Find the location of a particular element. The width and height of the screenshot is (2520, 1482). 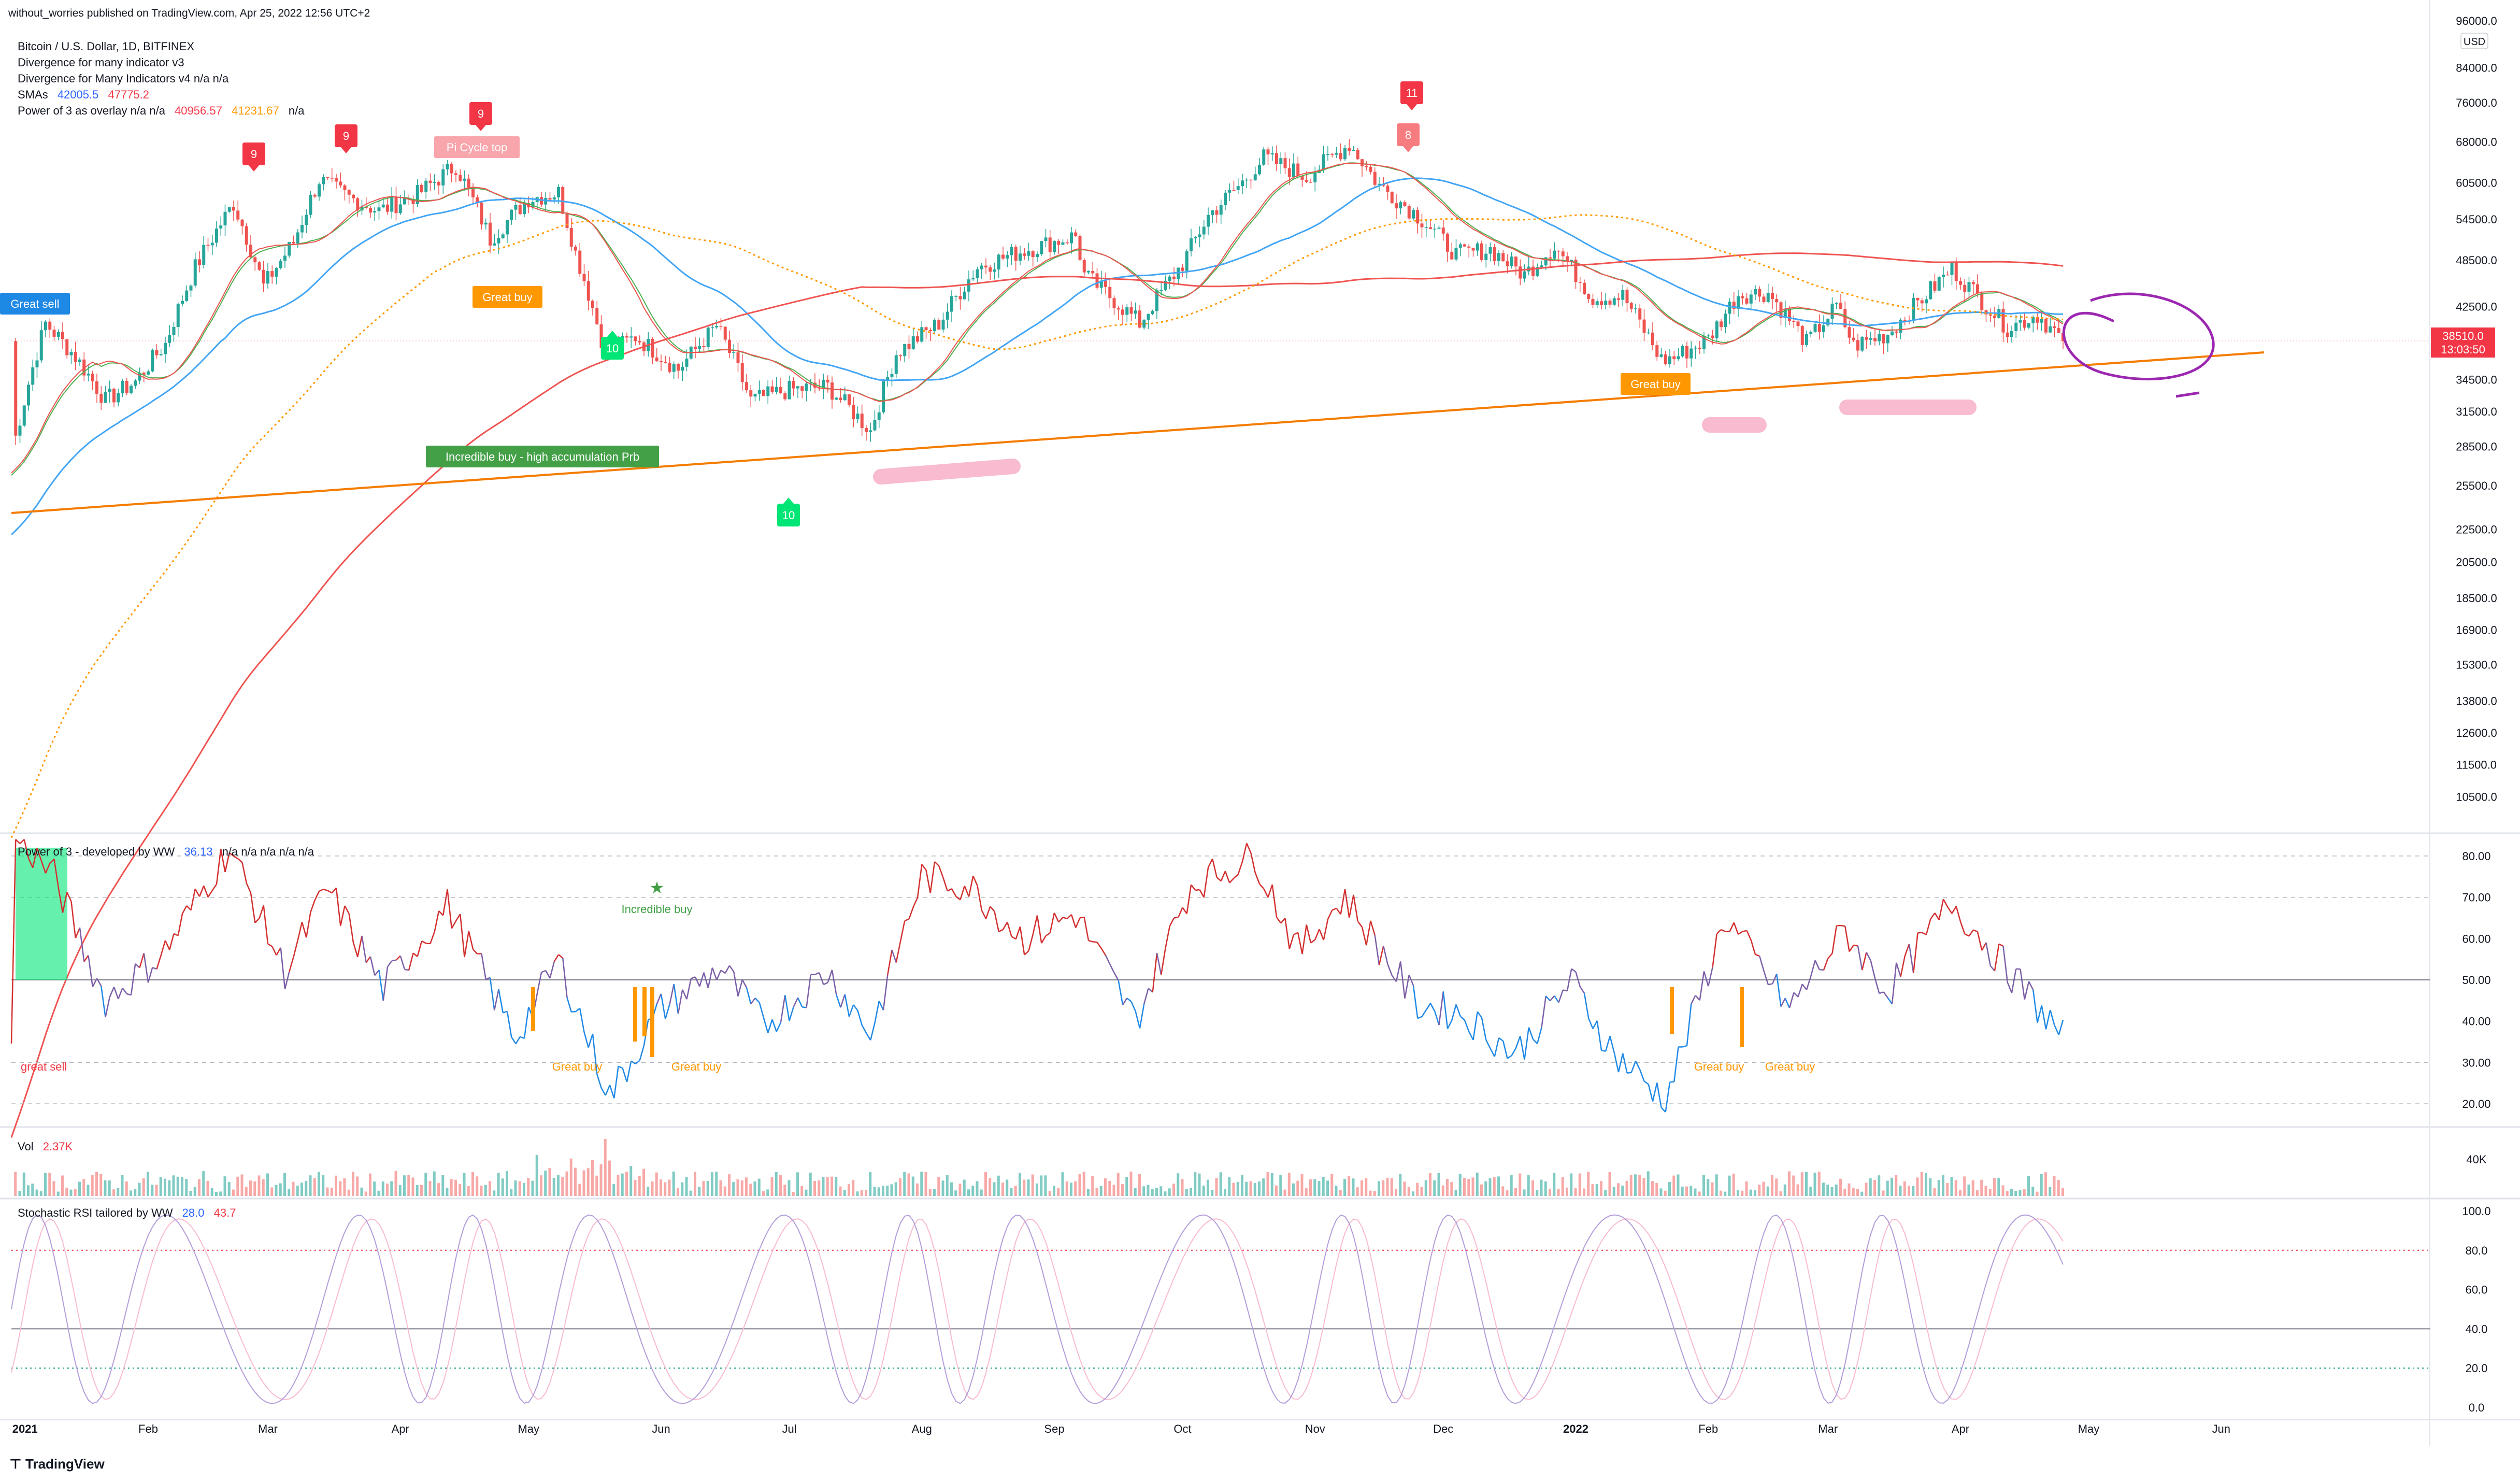

last-price-label: 38510.0 is located at coordinates (2463, 336).